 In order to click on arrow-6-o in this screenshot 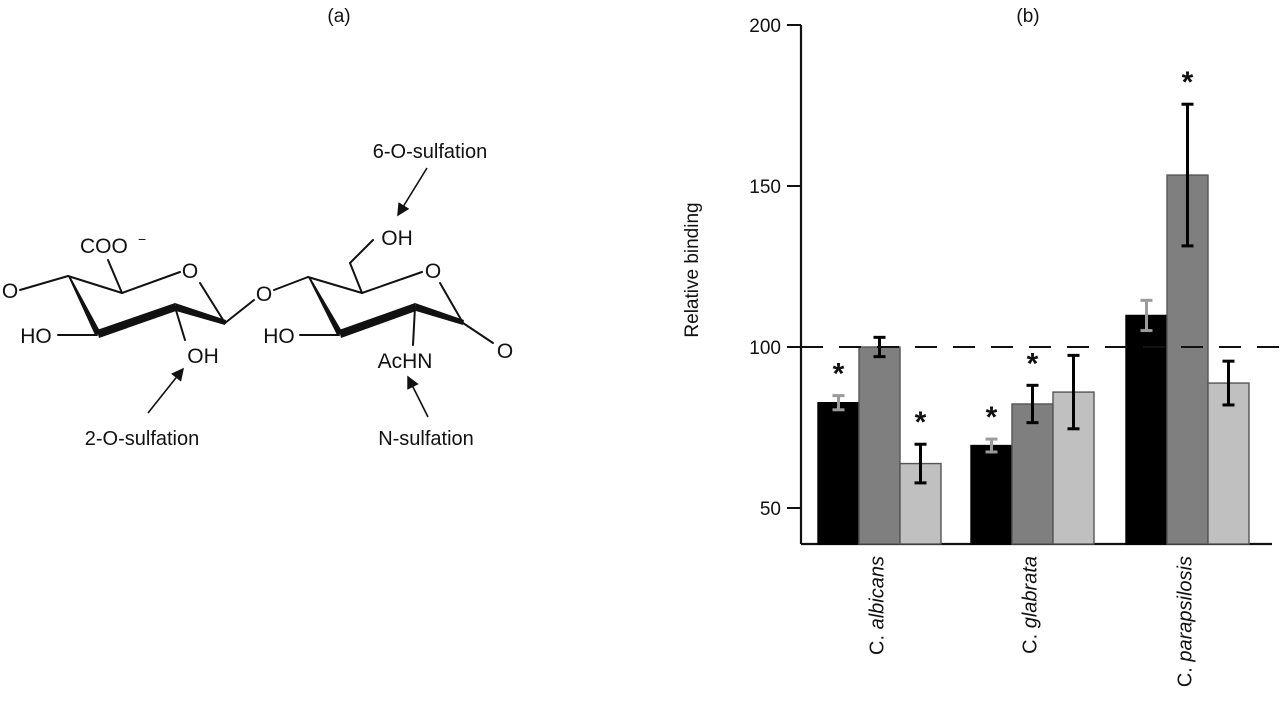, I will do `click(412, 192)`.